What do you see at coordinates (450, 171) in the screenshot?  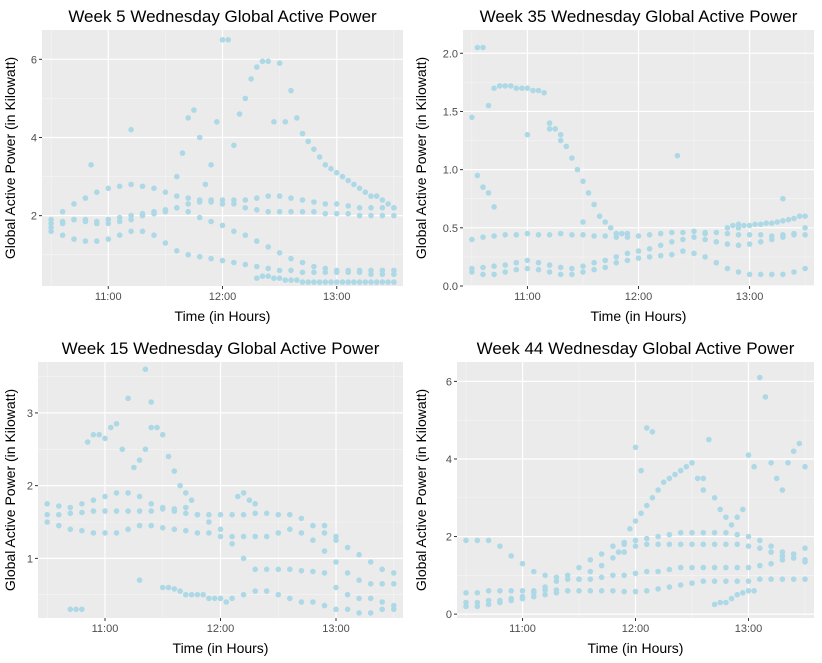 I see `y-tick-label: 1.0` at bounding box center [450, 171].